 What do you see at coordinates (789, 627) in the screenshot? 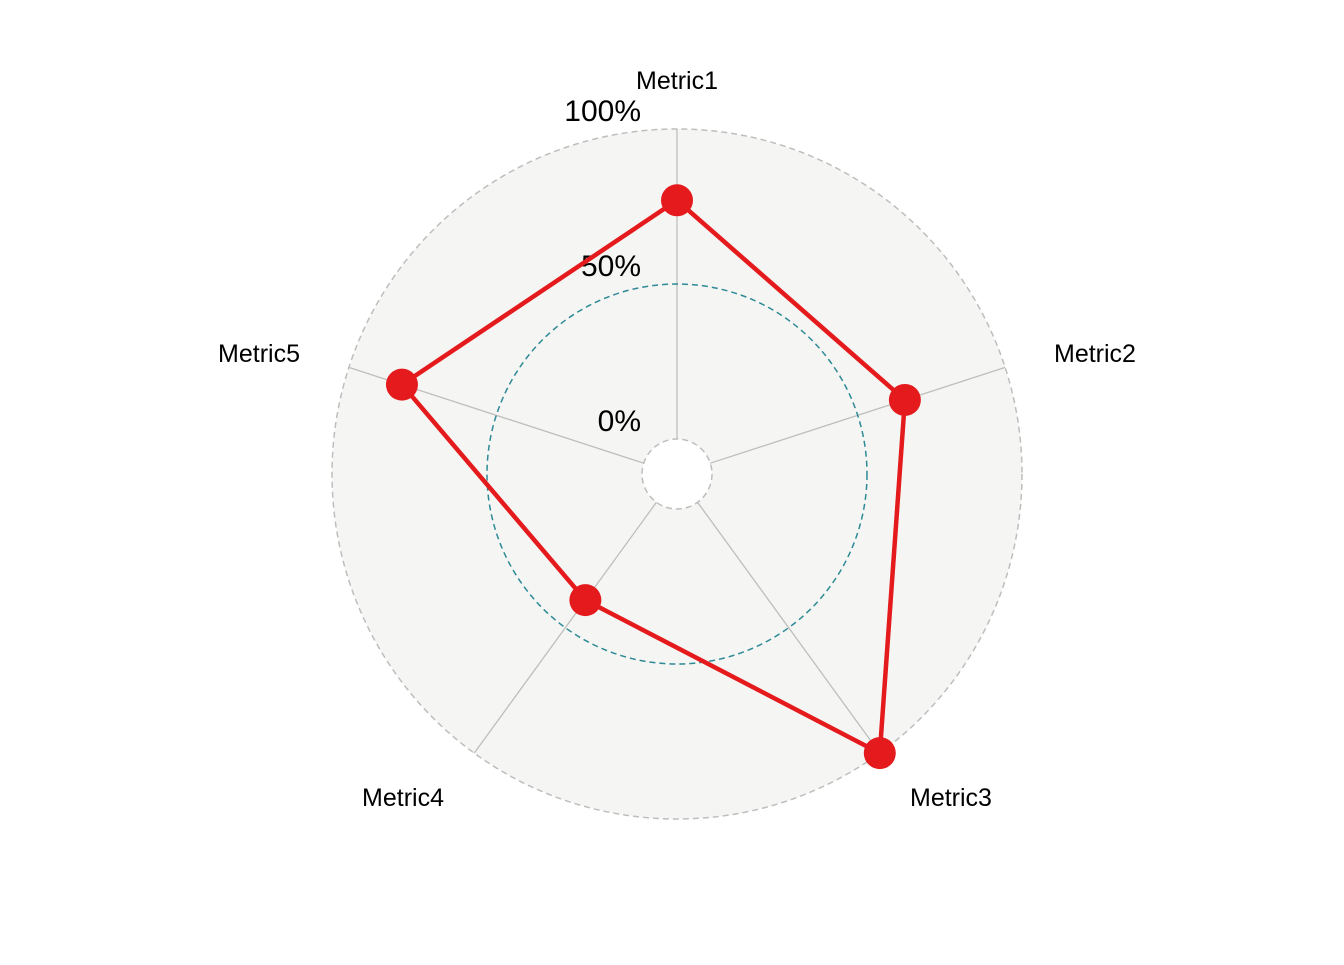
I see `axis-line-metric3` at bounding box center [789, 627].